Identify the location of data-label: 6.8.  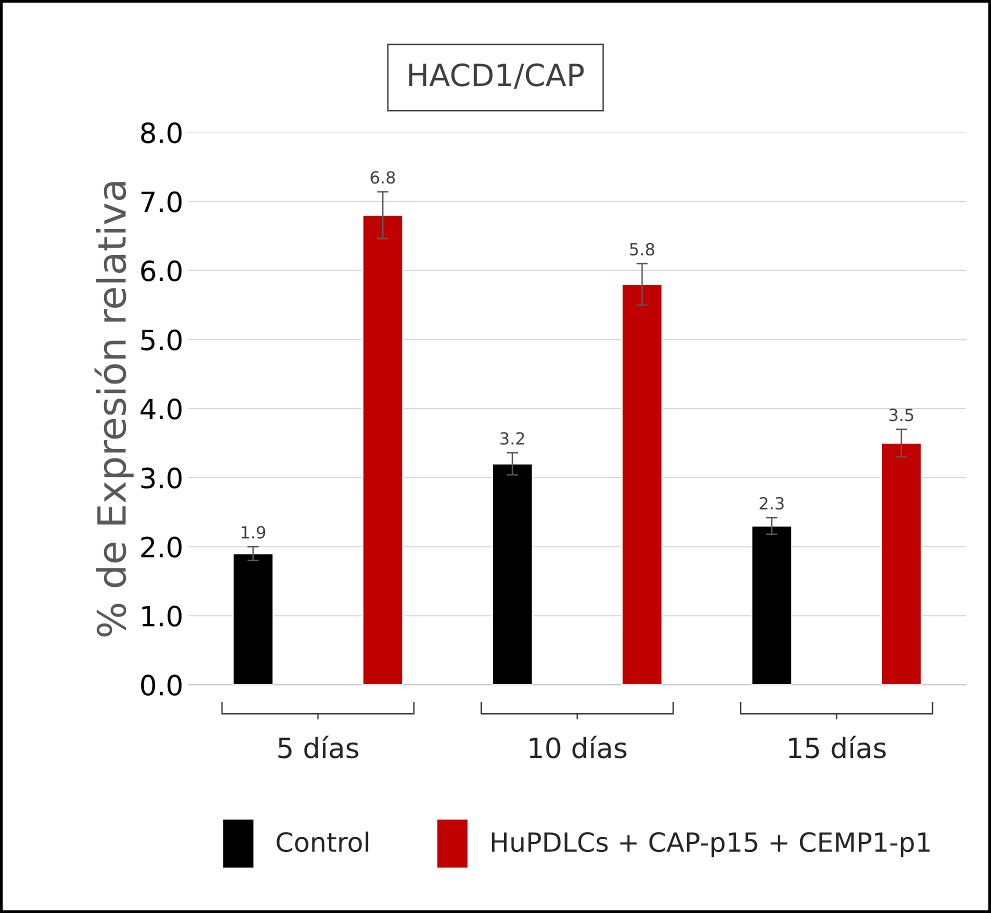
(382, 177).